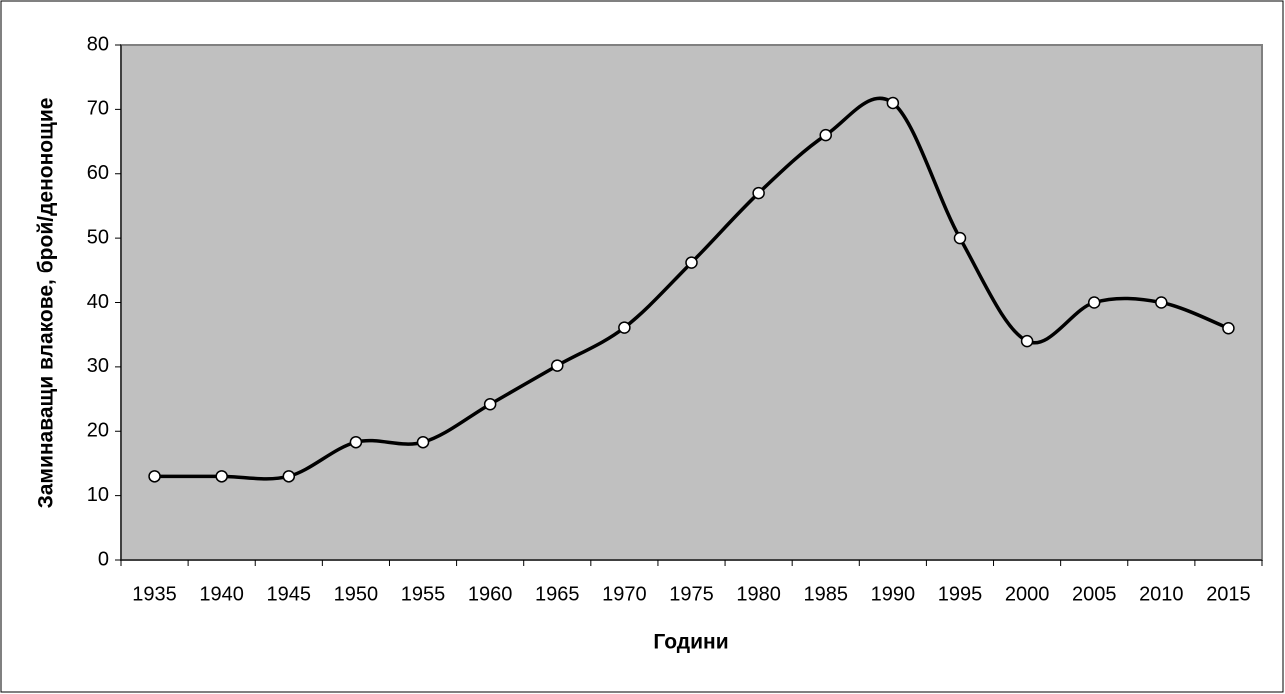 The image size is (1285, 694). What do you see at coordinates (690, 642) in the screenshot?
I see `x-axis-title: Години` at bounding box center [690, 642].